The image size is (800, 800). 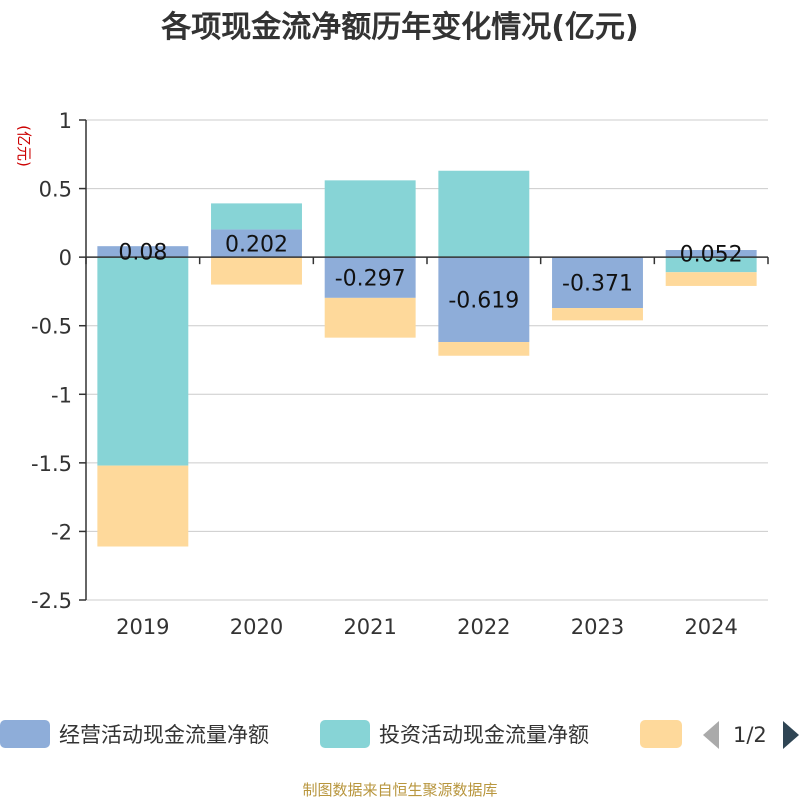 What do you see at coordinates (143, 506) in the screenshot?
I see `bar-s2-2019` at bounding box center [143, 506].